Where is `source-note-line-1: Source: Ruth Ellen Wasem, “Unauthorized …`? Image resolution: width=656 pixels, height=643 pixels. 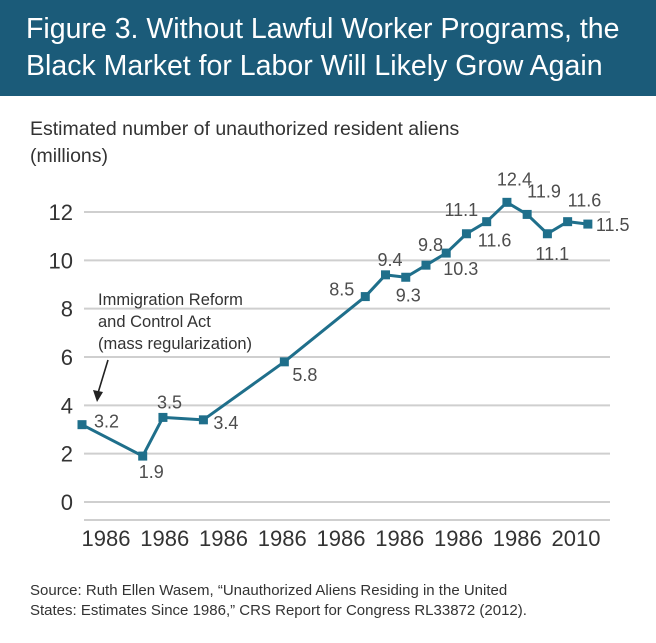
source-note-line-1: Source: Ruth Ellen Wasem, “Unauthorized … is located at coordinates (269, 590).